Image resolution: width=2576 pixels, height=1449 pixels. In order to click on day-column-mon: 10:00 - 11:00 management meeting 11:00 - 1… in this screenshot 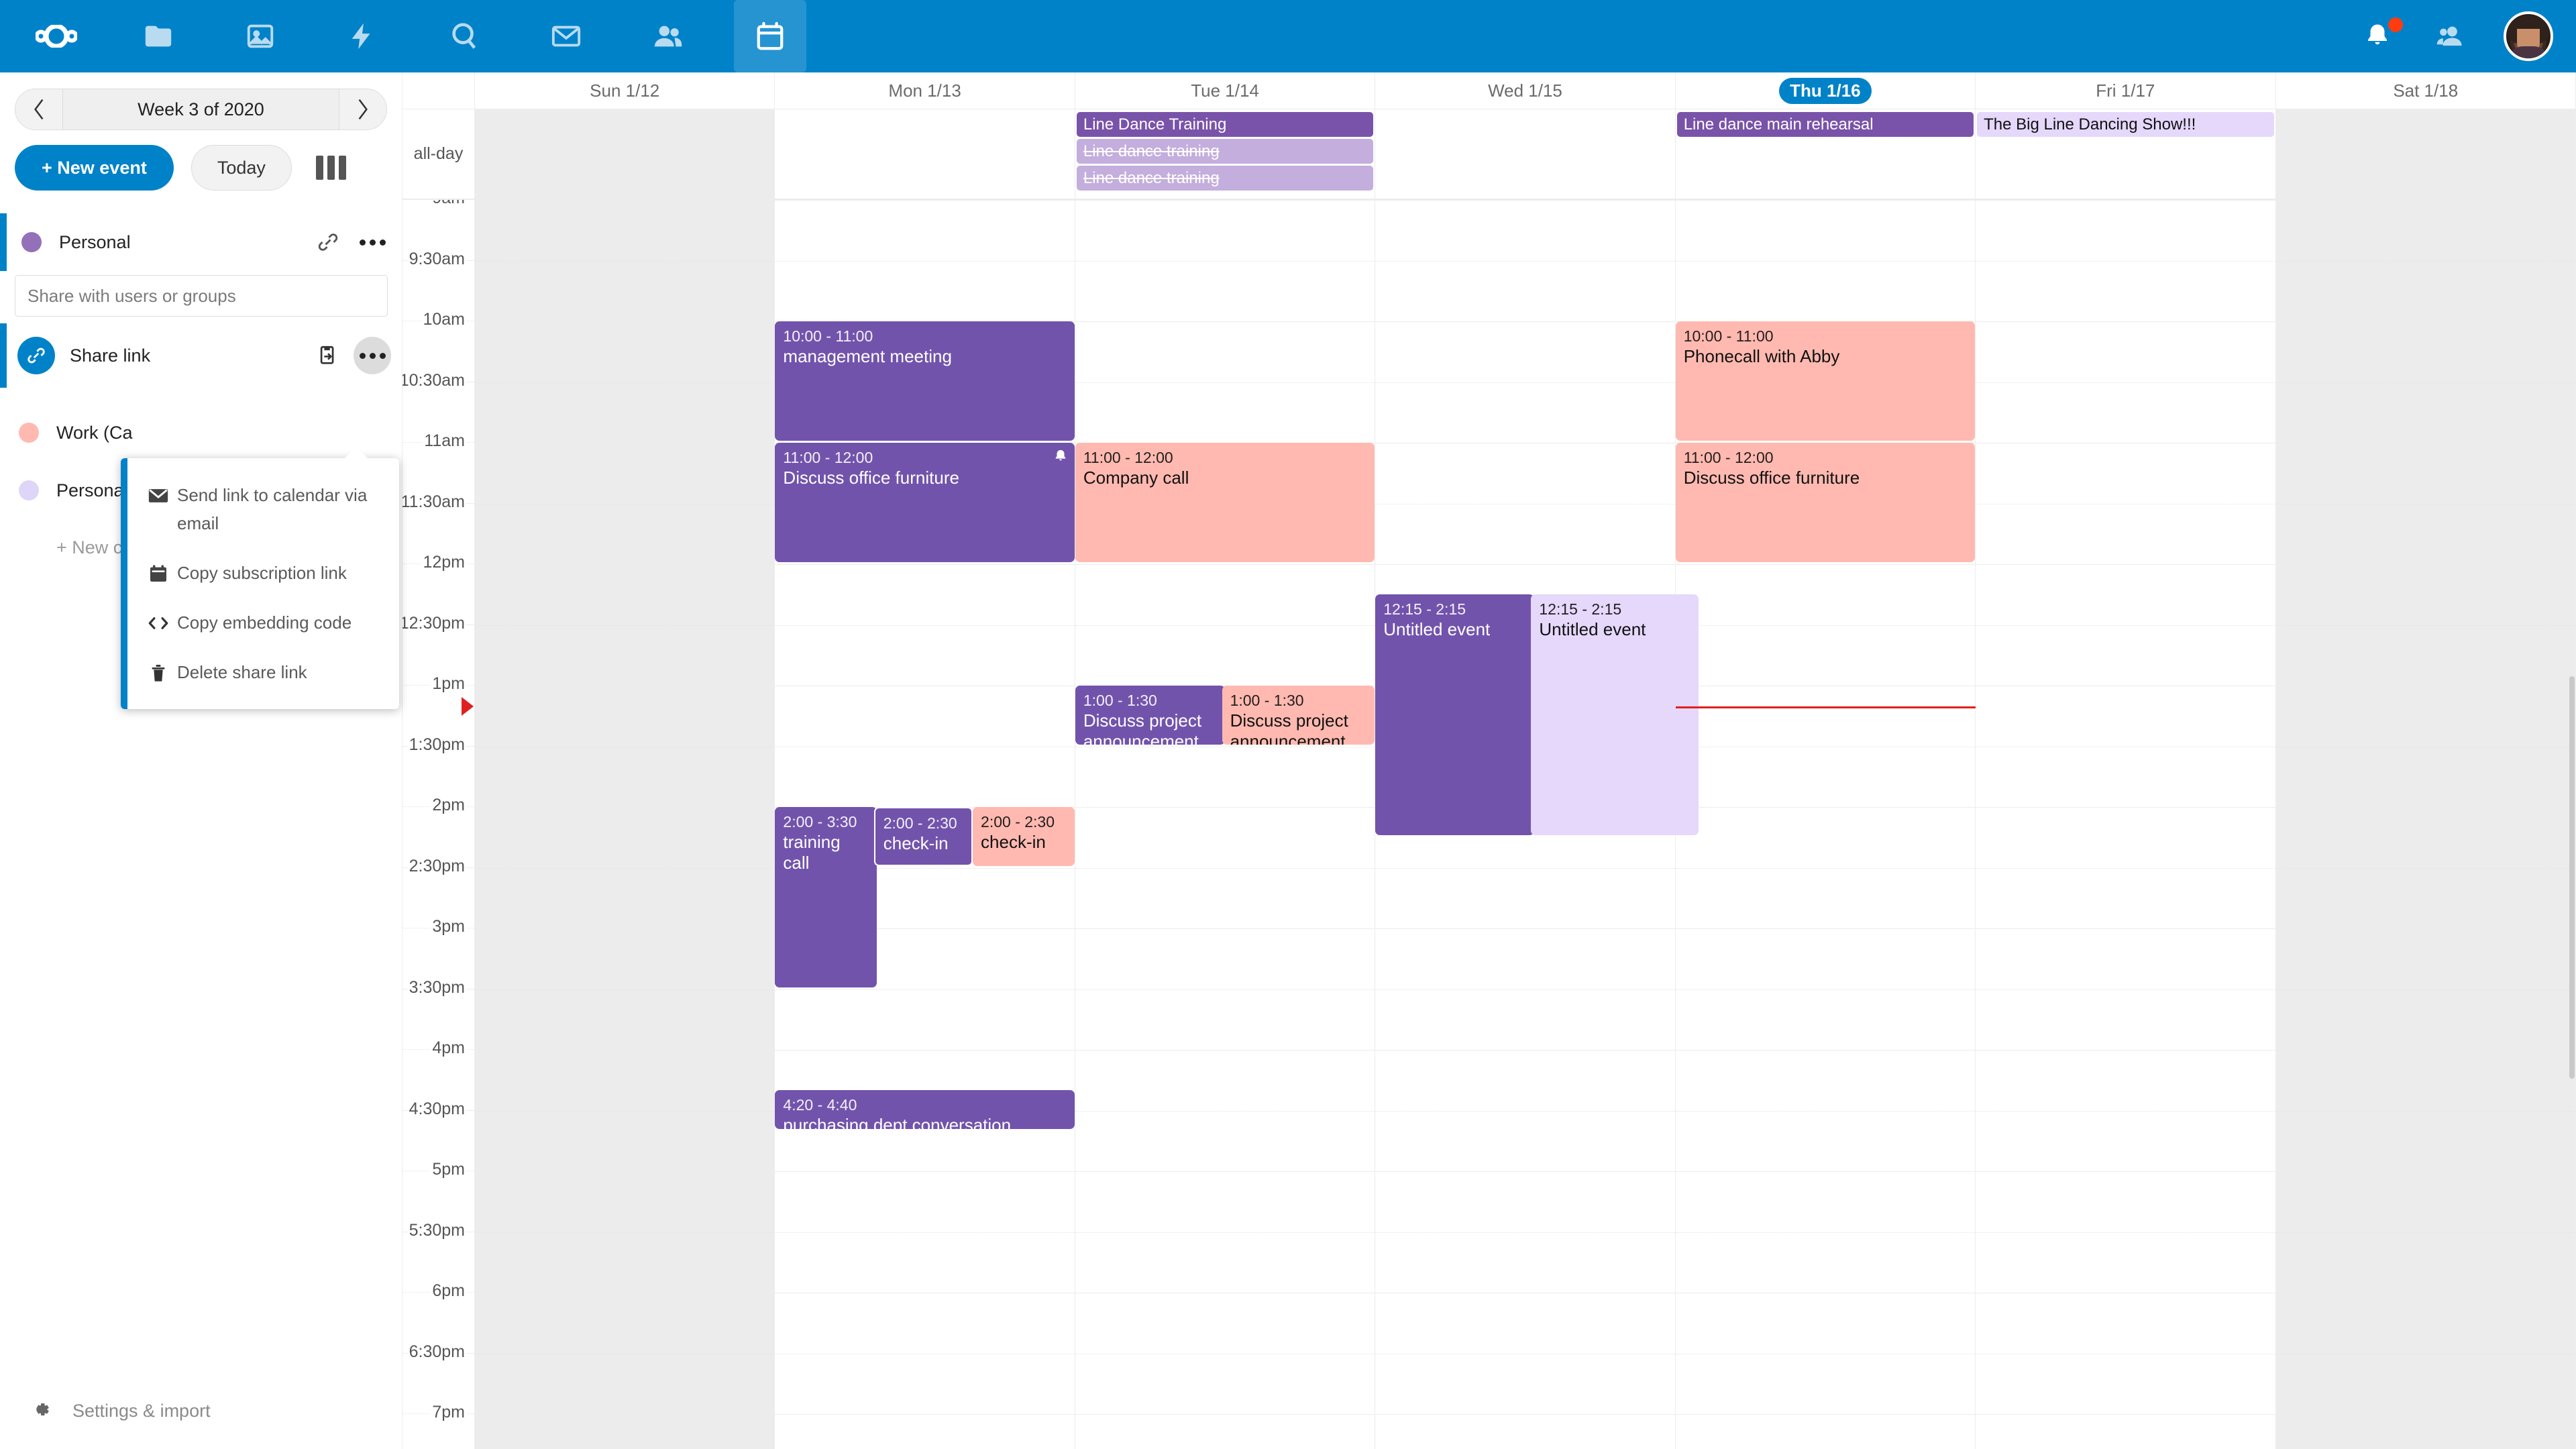, I will do `click(925, 824)`.